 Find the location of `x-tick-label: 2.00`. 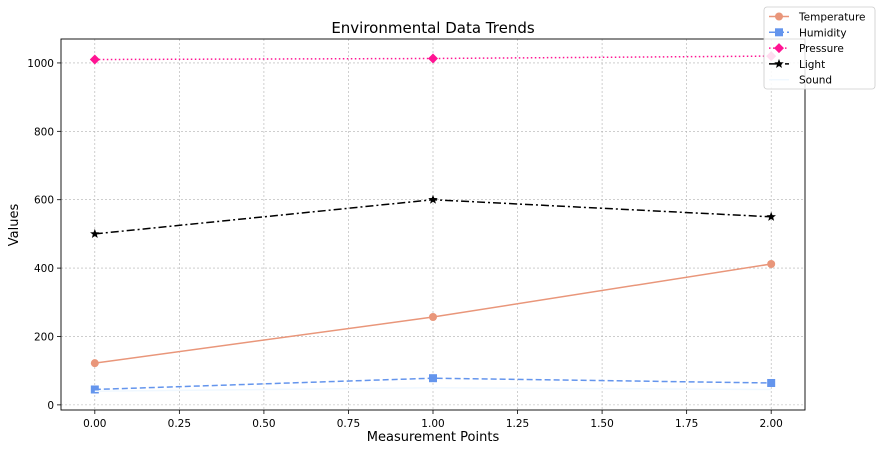

x-tick-label: 2.00 is located at coordinates (770, 424).